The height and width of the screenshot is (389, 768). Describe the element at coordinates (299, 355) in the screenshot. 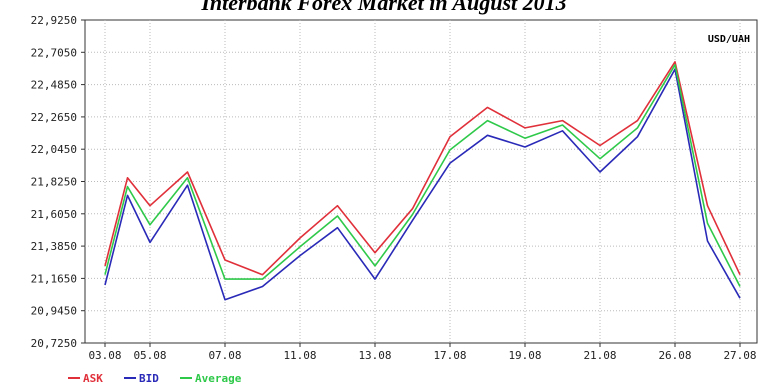

I see `x-tick-label: 11.08` at that location.